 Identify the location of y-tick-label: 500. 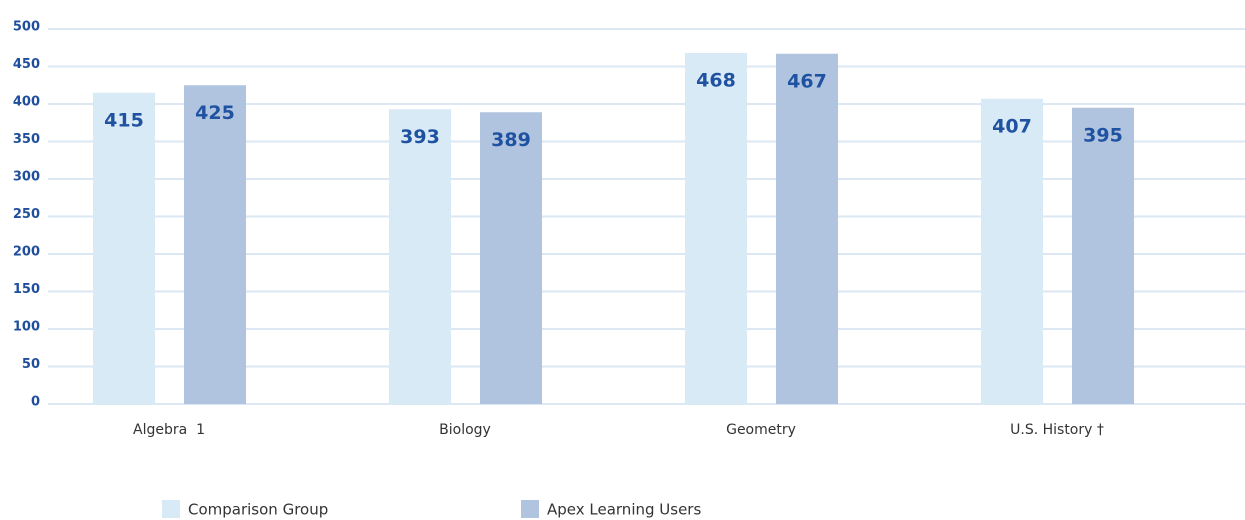
(26, 27).